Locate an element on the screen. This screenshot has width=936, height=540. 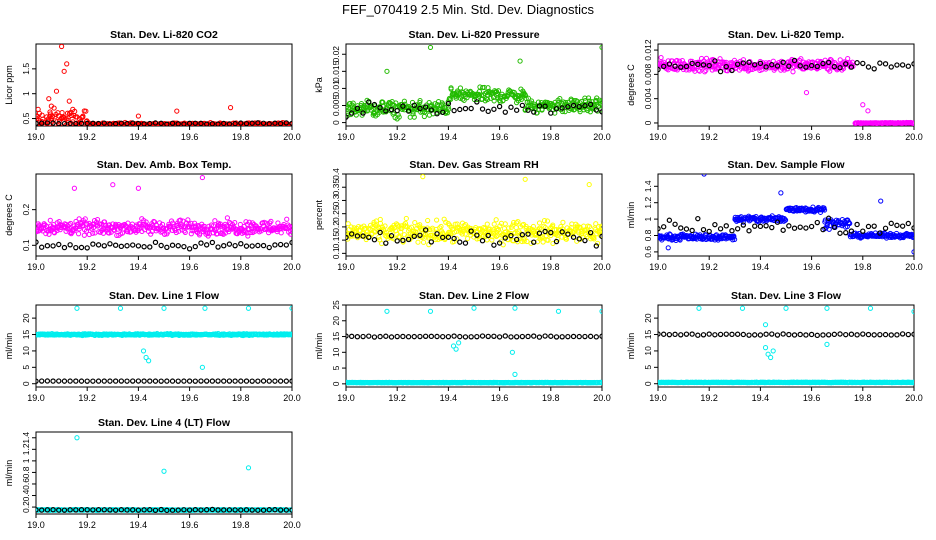
x-tick-label: 19.8 is located at coordinates (241, 137).